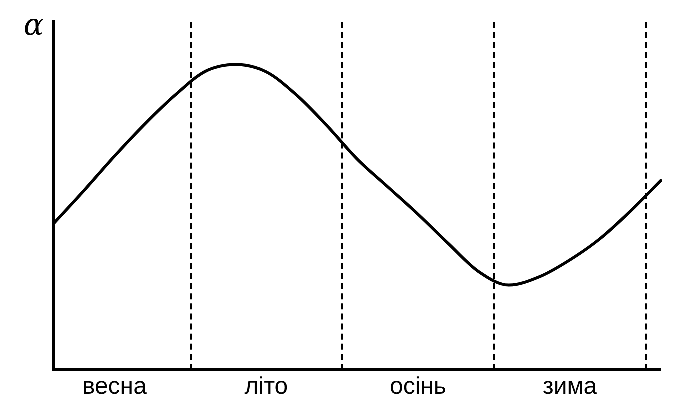 The image size is (675, 409). I want to click on x-tick-label: весна, so click(115, 386).